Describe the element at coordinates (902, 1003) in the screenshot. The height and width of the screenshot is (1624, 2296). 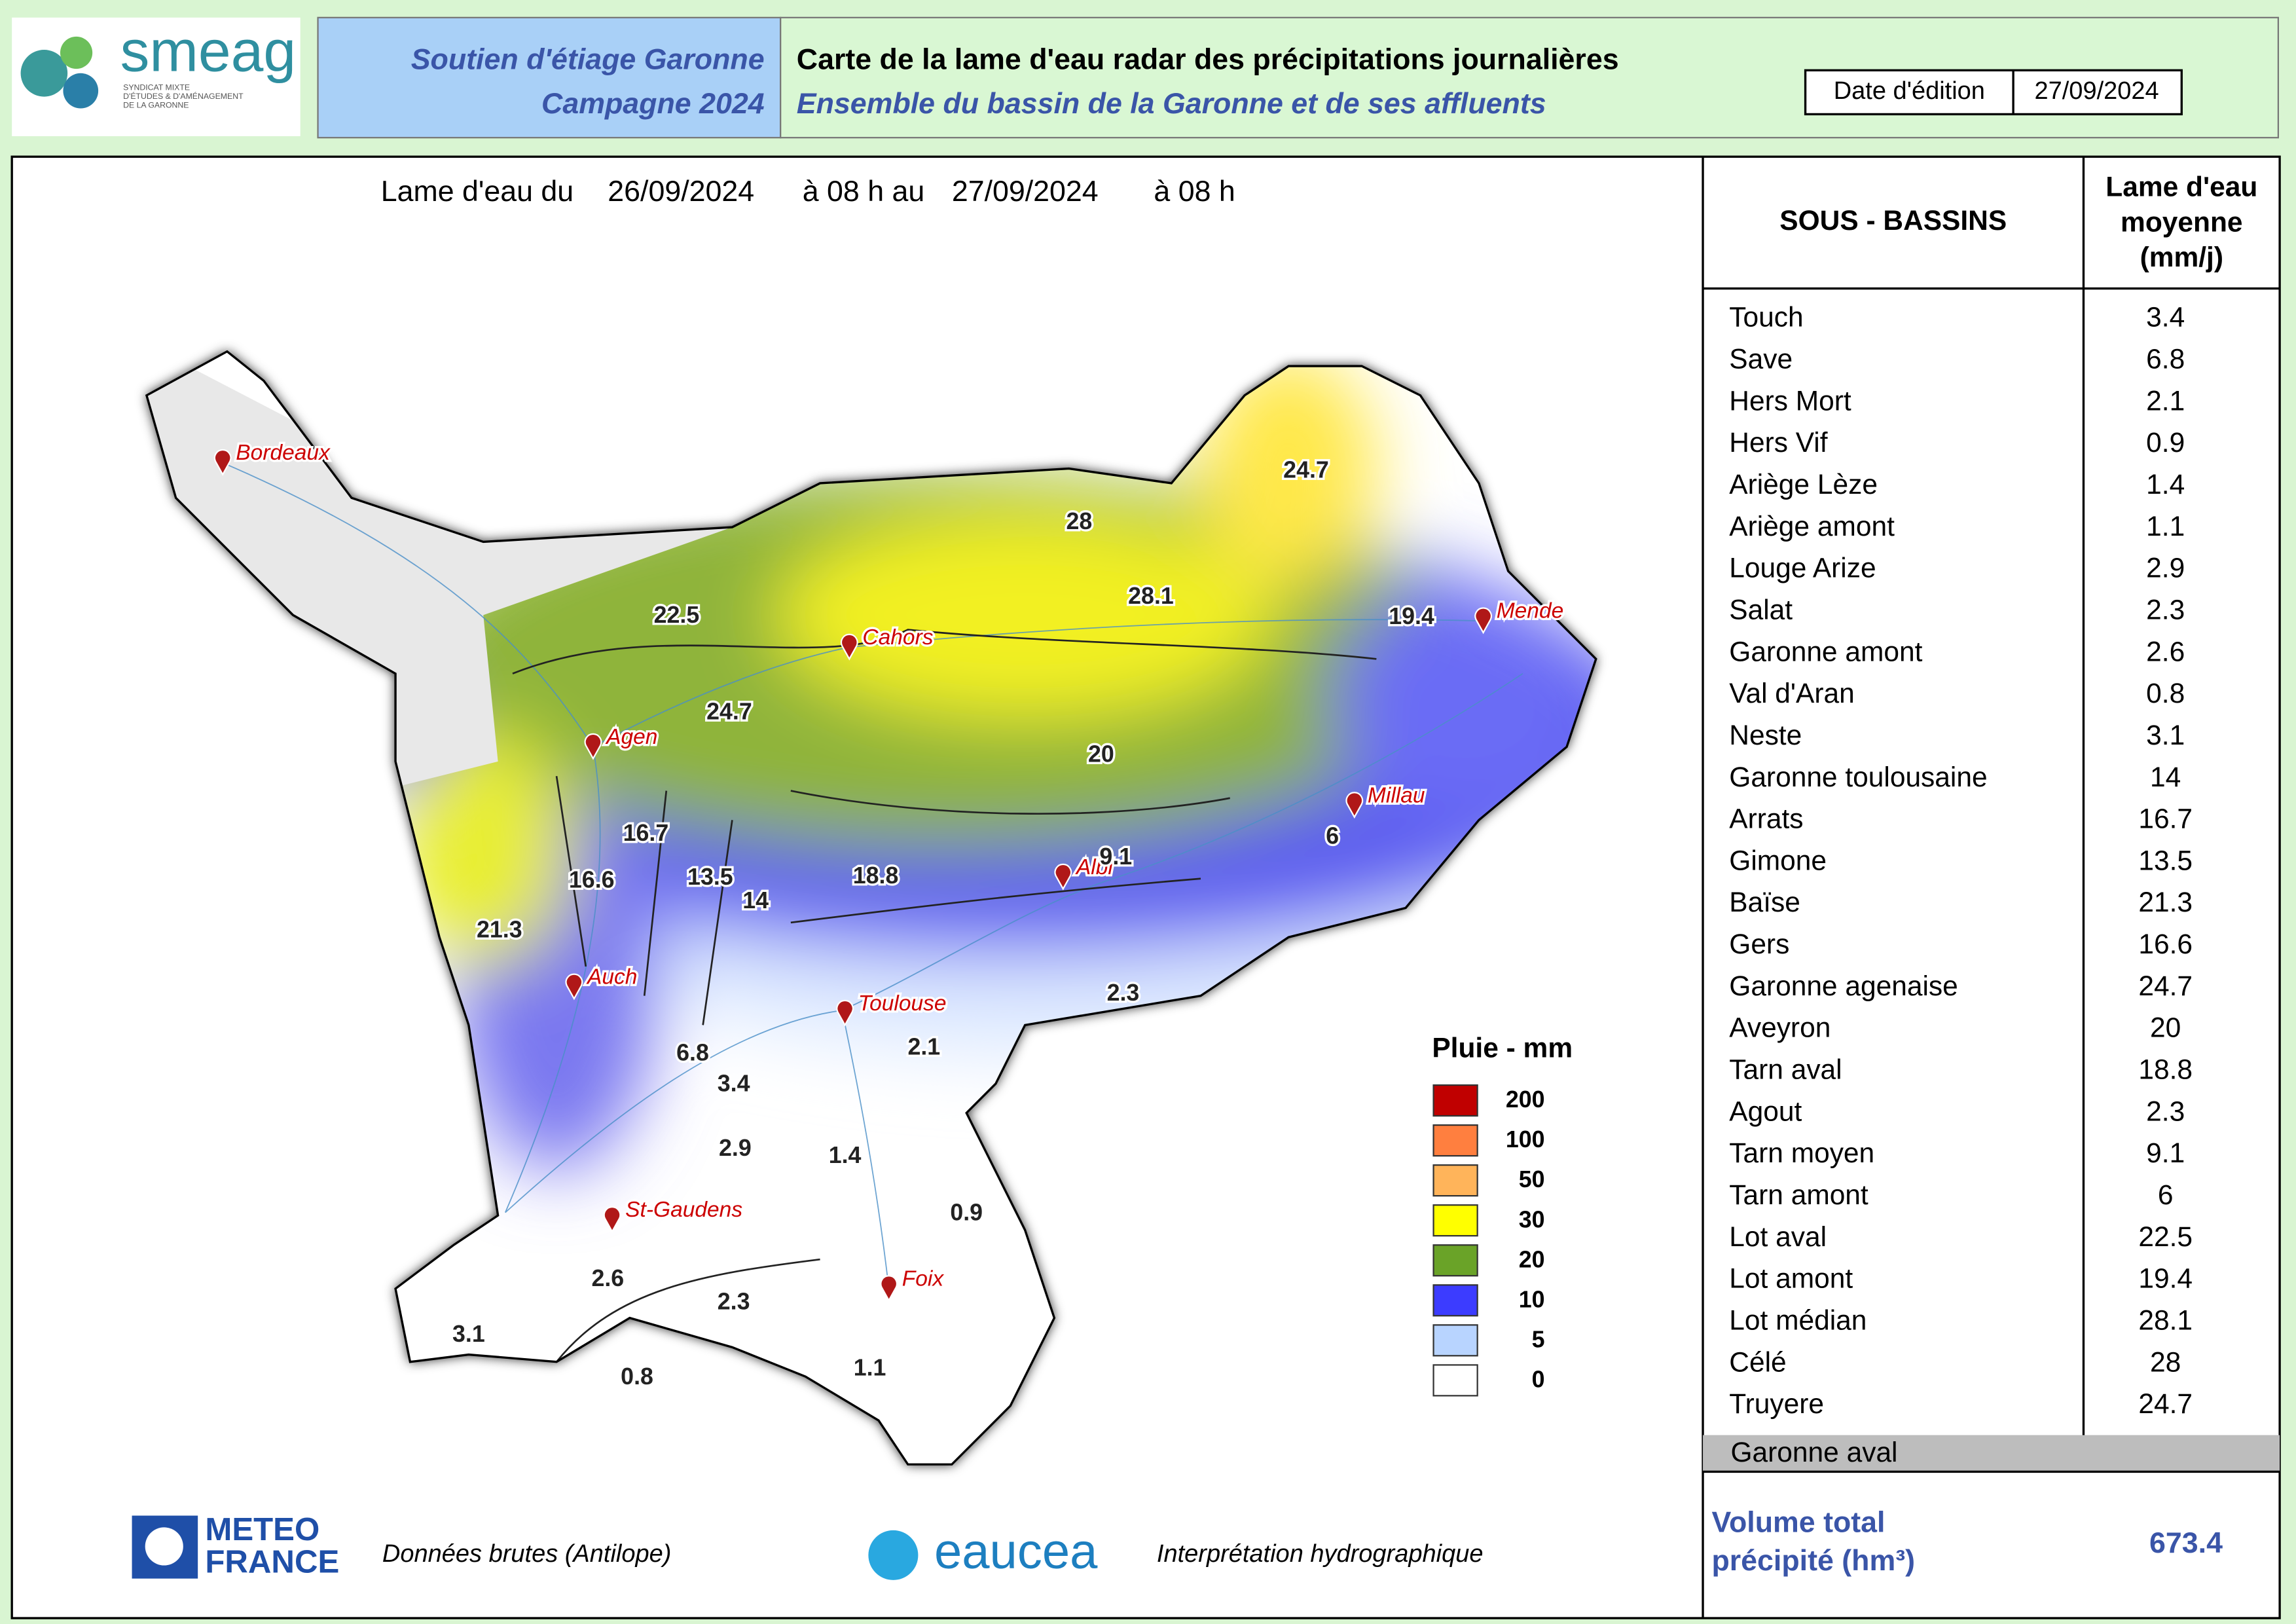
I see `city-label: Toulouse` at that location.